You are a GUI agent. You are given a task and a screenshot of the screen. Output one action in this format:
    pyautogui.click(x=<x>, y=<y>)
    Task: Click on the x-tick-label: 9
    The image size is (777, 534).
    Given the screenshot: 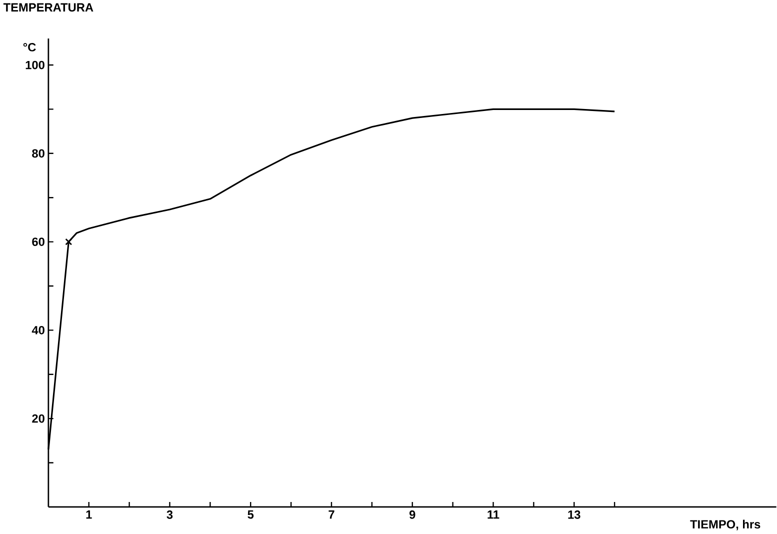 What is the action you would take?
    pyautogui.click(x=412, y=515)
    